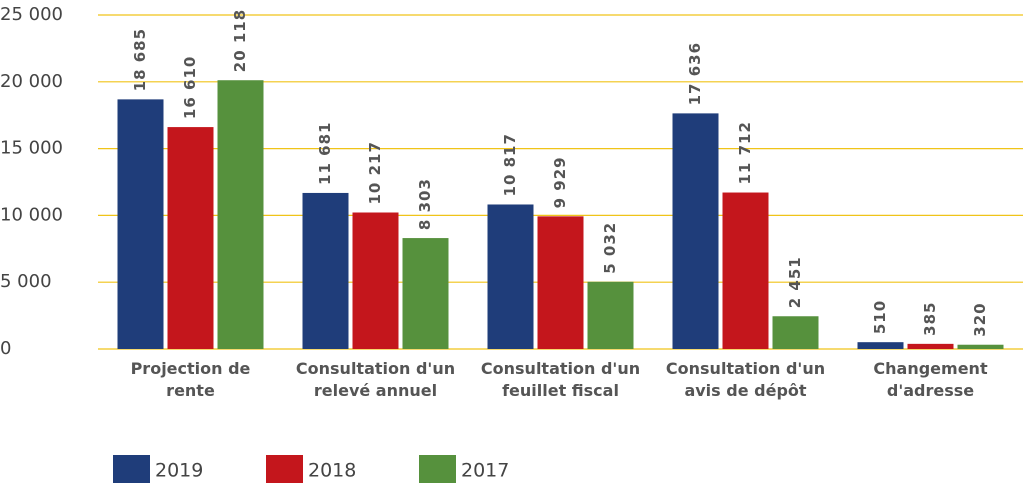  Describe the element at coordinates (190, 379) in the screenshot. I see `x-tick-label: Projection de rente` at that location.